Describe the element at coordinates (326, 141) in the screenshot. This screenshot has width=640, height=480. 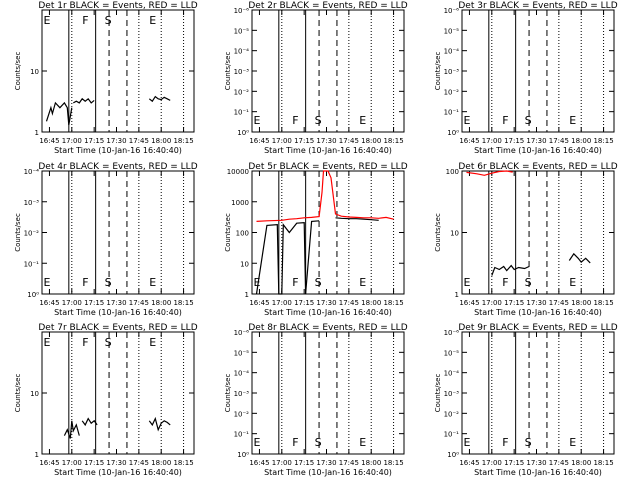
I see `det2-xtick-label: 17:30` at that location.